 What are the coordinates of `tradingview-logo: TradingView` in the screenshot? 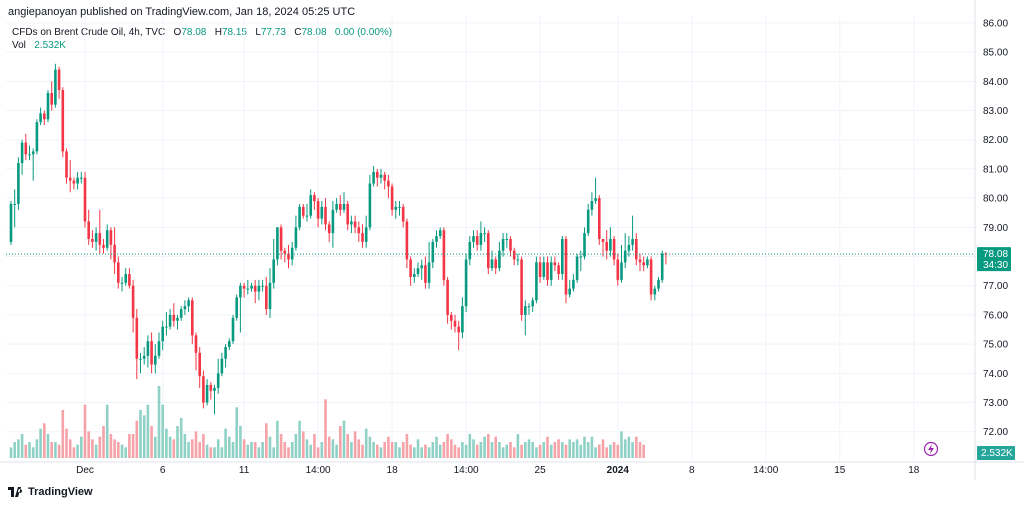 It's located at (50, 492).